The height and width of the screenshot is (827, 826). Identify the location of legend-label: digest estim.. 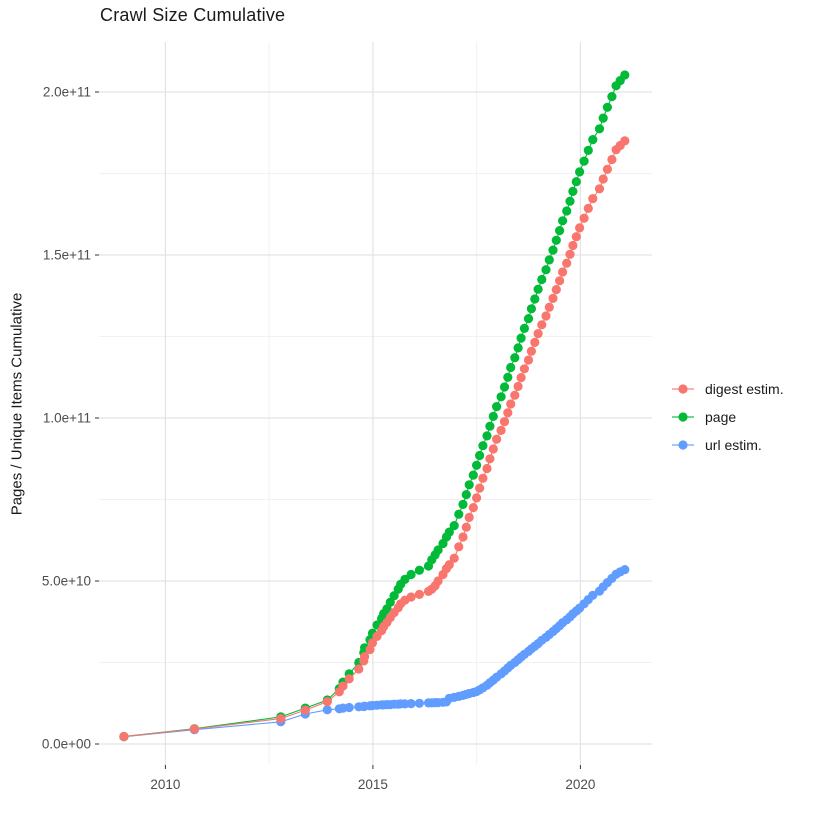
(744, 388).